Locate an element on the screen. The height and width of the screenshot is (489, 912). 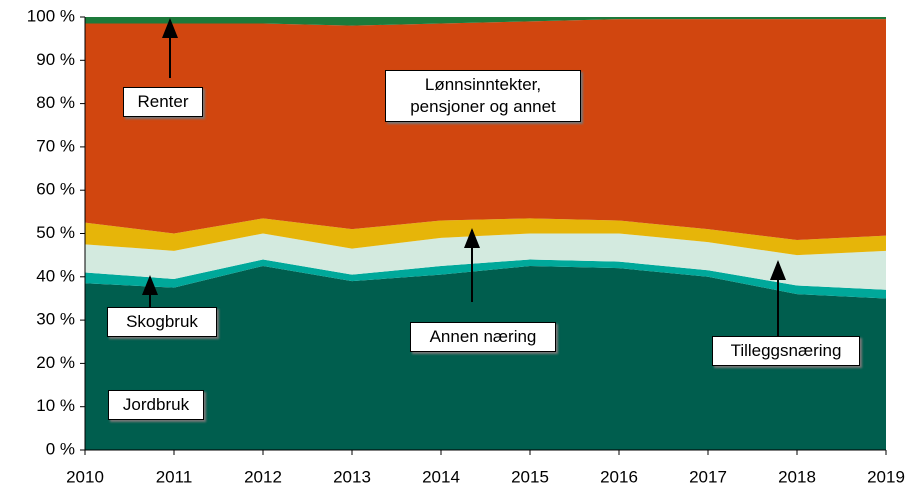
x-tick-label: 2011 is located at coordinates (174, 476).